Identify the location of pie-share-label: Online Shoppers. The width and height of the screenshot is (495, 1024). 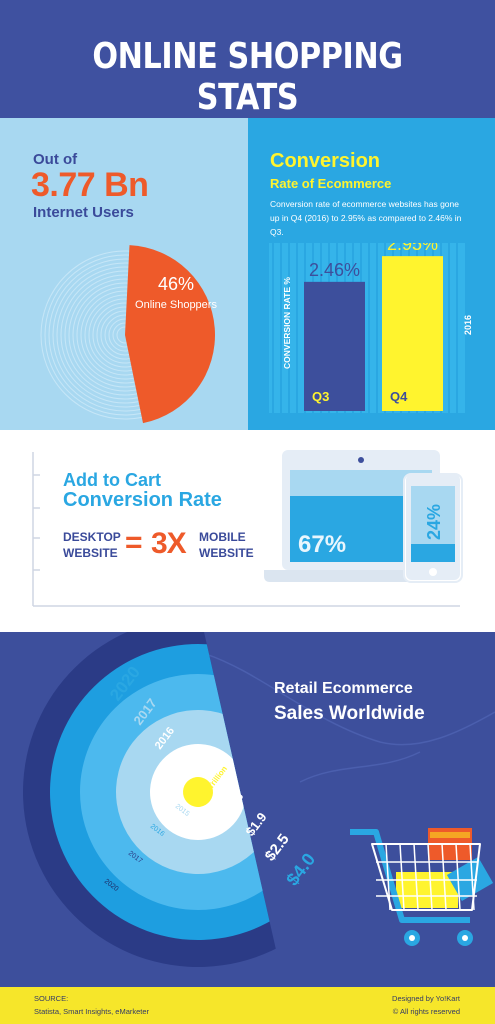
(176, 305).